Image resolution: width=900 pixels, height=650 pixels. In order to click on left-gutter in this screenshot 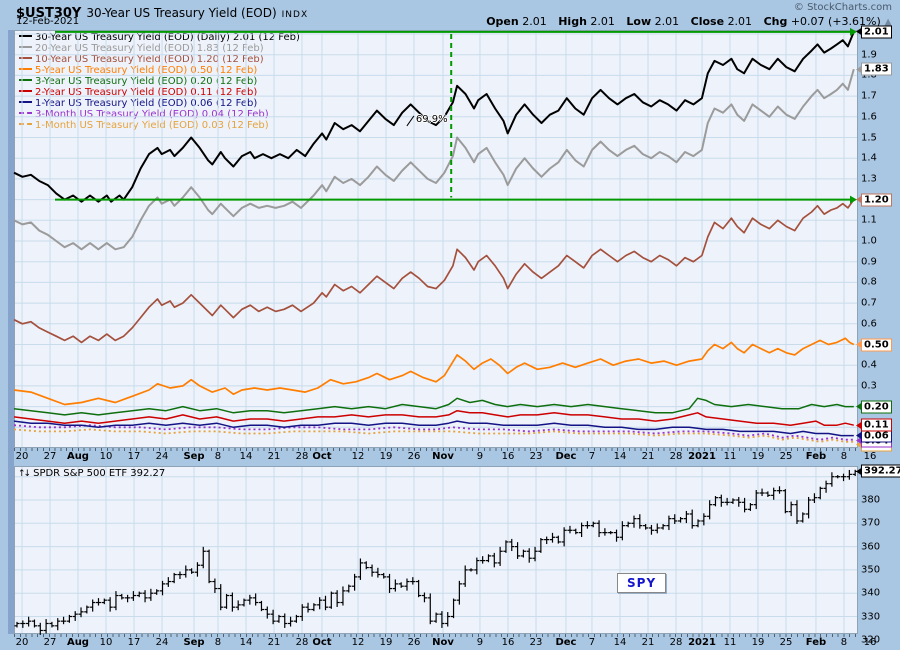, I will do `click(11, 332)`.